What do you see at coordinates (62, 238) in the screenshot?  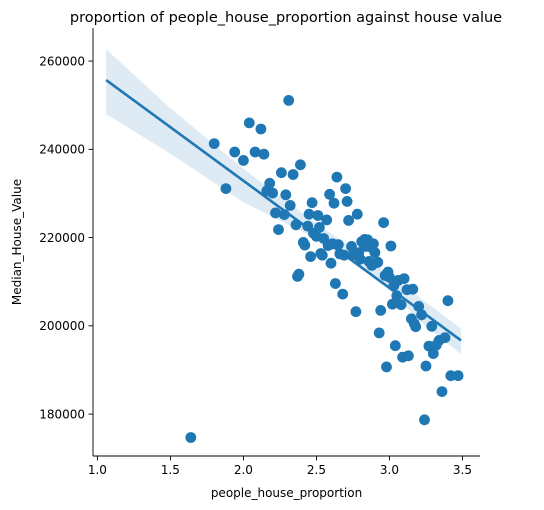 I see `y-tick-label: 220000` at bounding box center [62, 238].